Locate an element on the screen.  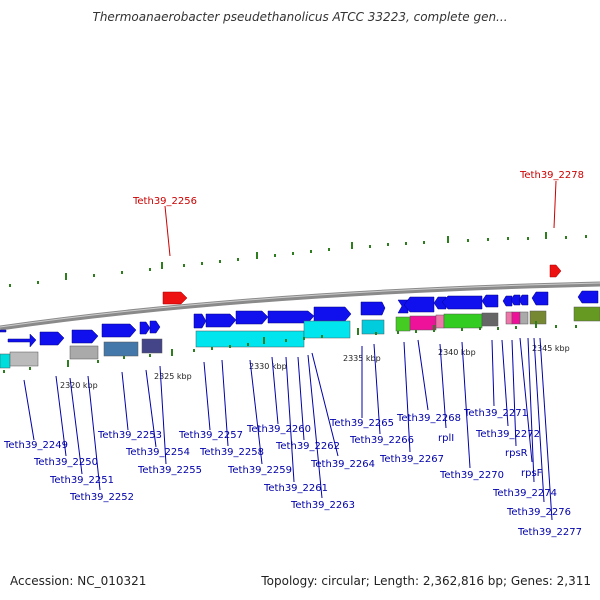
gene-label: Teth39_2262 is located at coordinates (307, 446).